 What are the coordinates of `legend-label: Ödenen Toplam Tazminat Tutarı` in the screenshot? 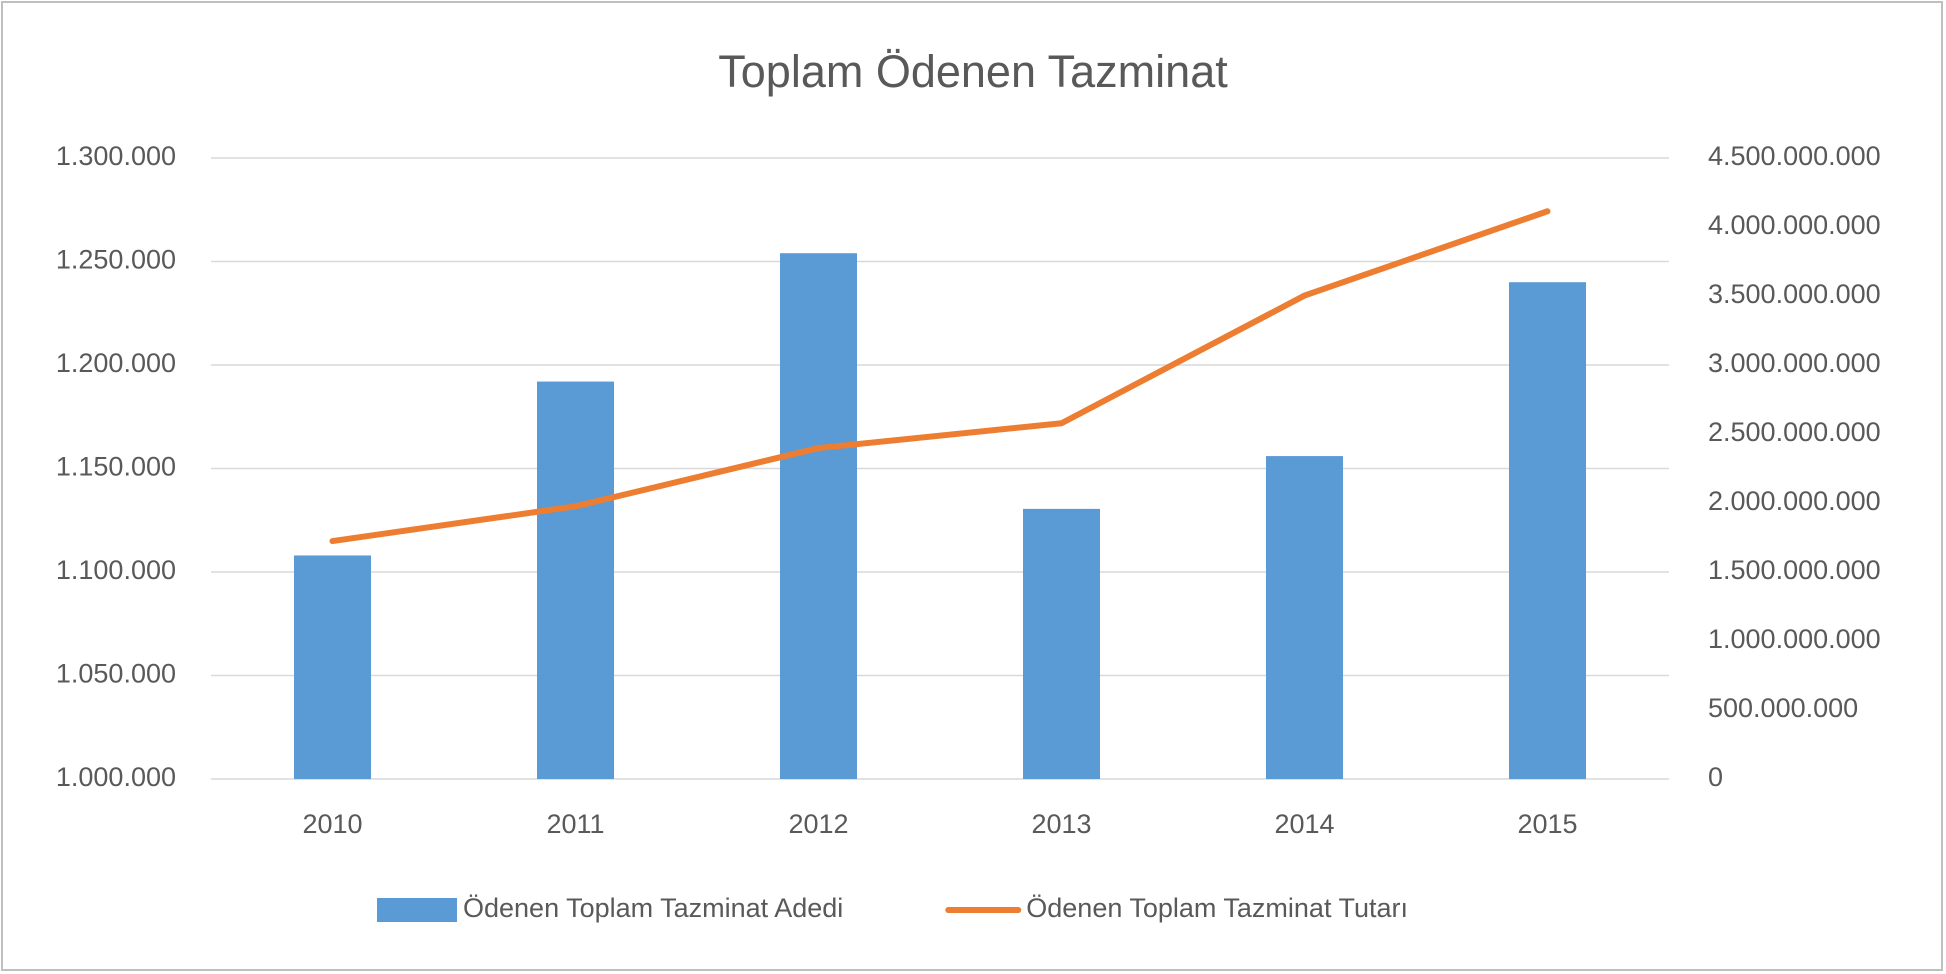 It's located at (1217, 908).